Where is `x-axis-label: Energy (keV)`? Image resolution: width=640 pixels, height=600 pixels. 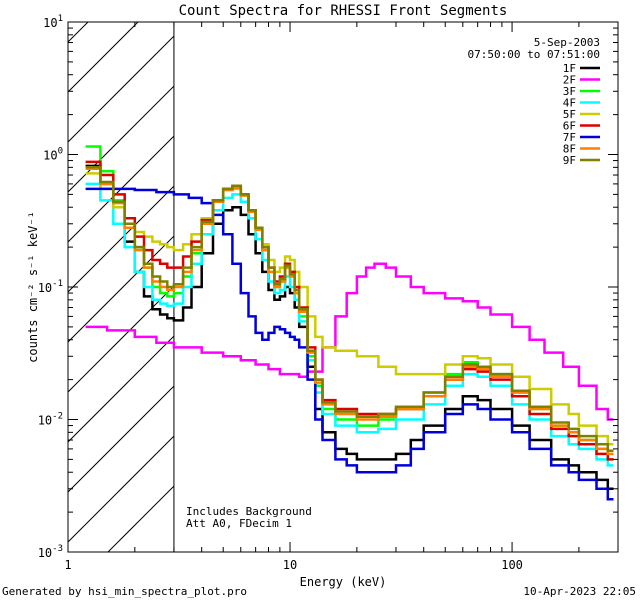 x-axis-label: Energy (keV) is located at coordinates (343, 582).